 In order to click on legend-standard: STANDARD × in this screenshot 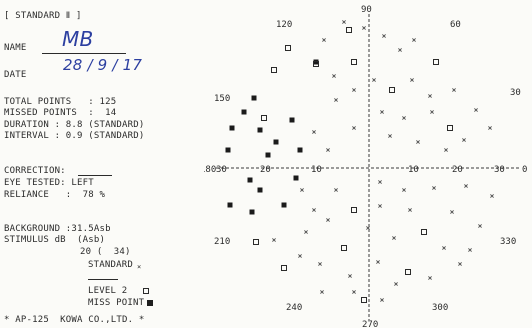, I will do `click(115, 265)`.